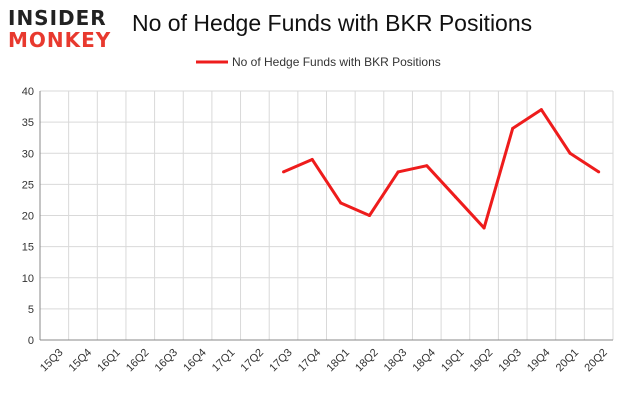 The image size is (634, 404). What do you see at coordinates (28, 248) in the screenshot?
I see `y-tick-label: 15` at bounding box center [28, 248].